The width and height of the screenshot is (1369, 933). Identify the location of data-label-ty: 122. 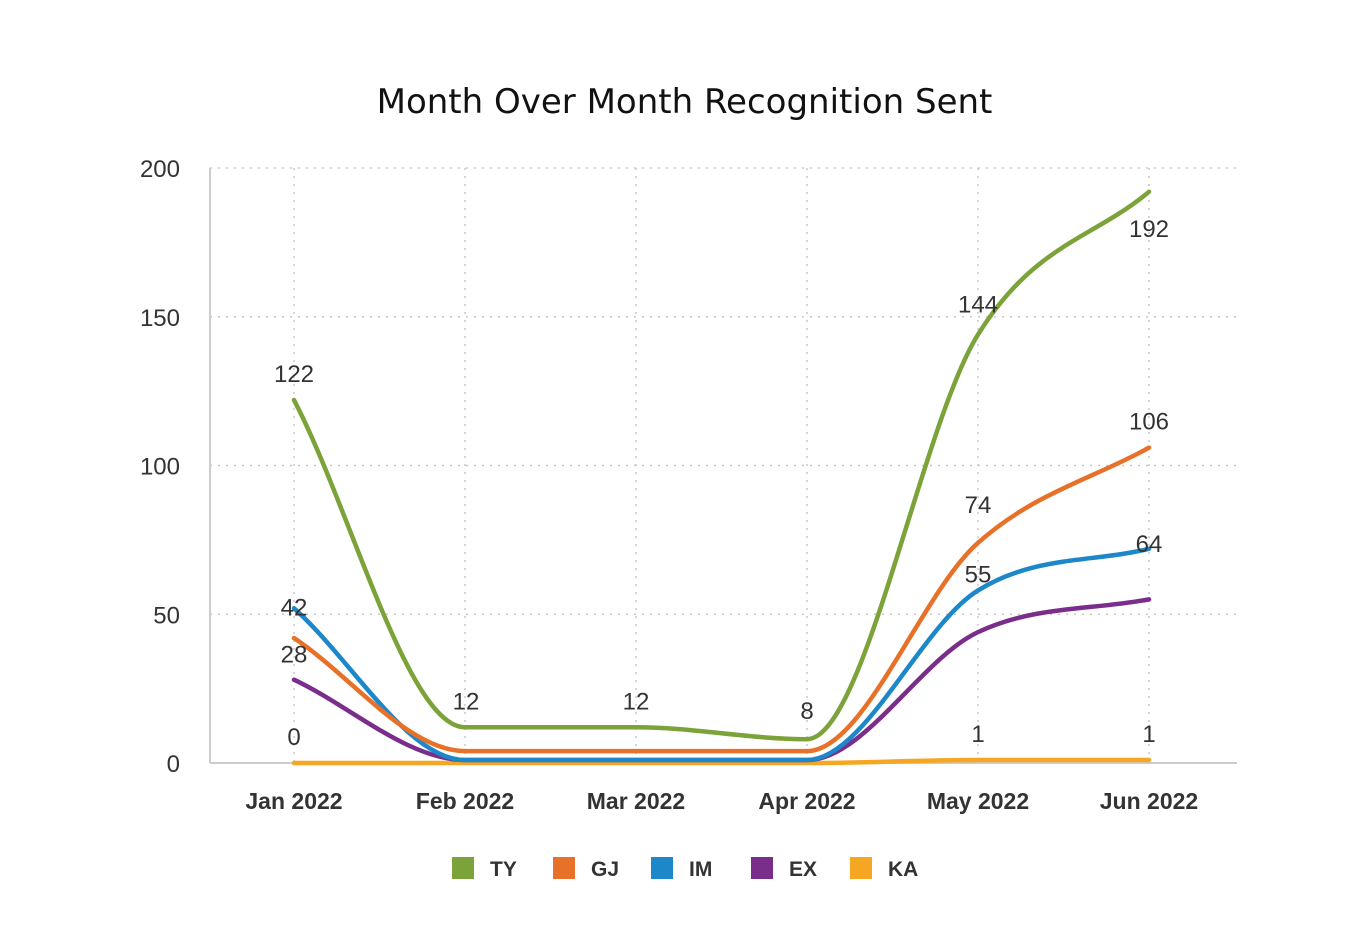
(294, 374).